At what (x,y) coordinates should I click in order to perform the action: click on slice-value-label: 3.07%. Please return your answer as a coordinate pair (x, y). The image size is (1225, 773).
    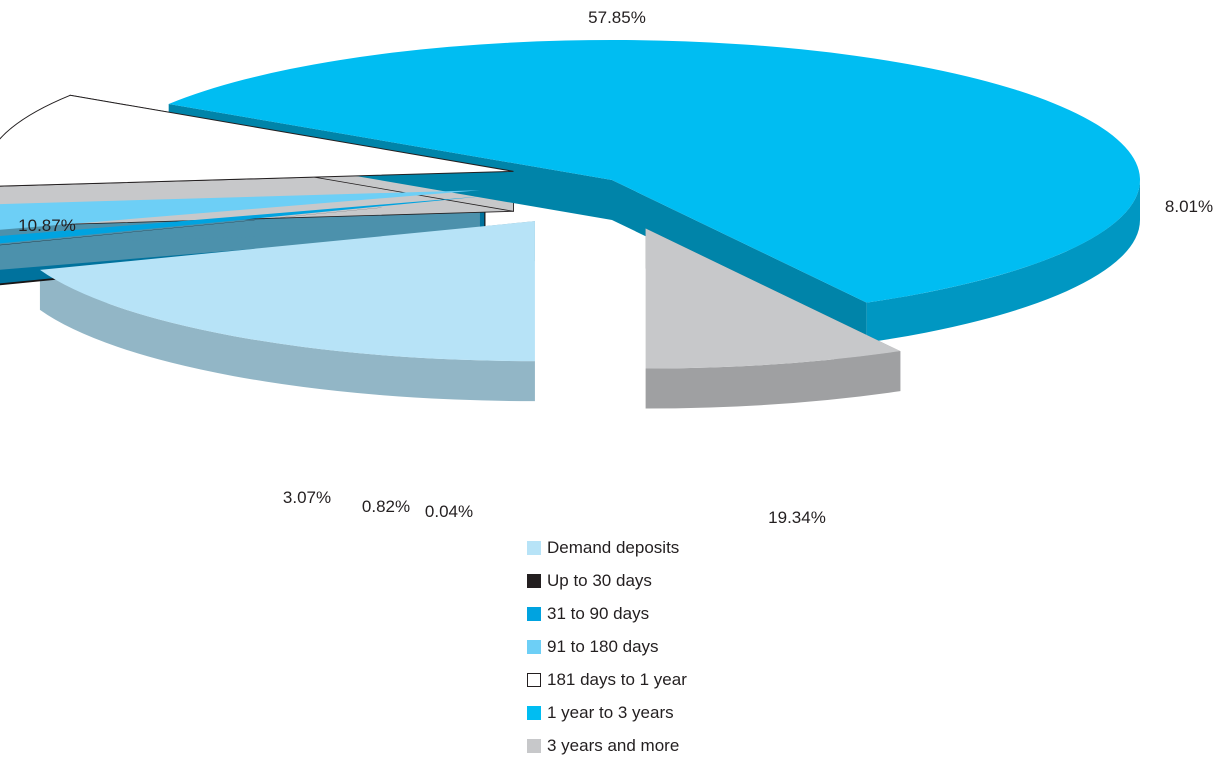
    Looking at the image, I should click on (307, 497).